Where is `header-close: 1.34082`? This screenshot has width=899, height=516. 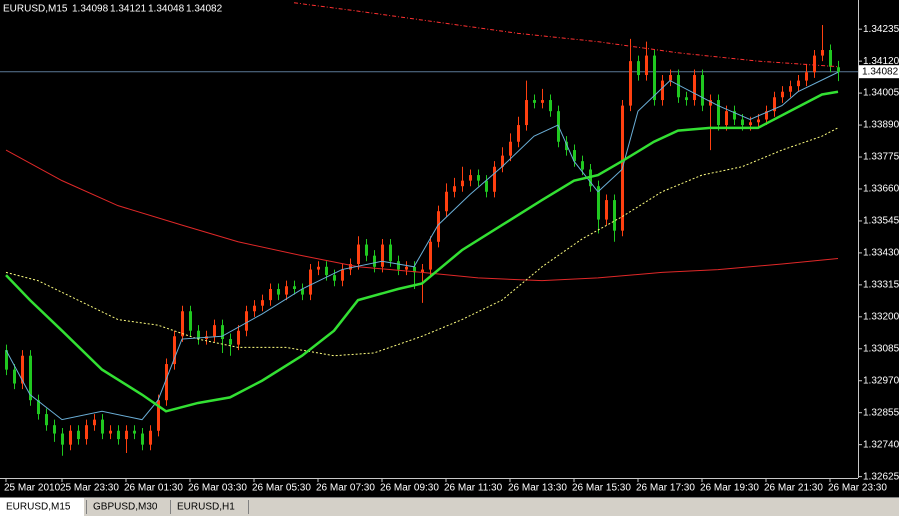
header-close: 1.34082 is located at coordinates (204, 9).